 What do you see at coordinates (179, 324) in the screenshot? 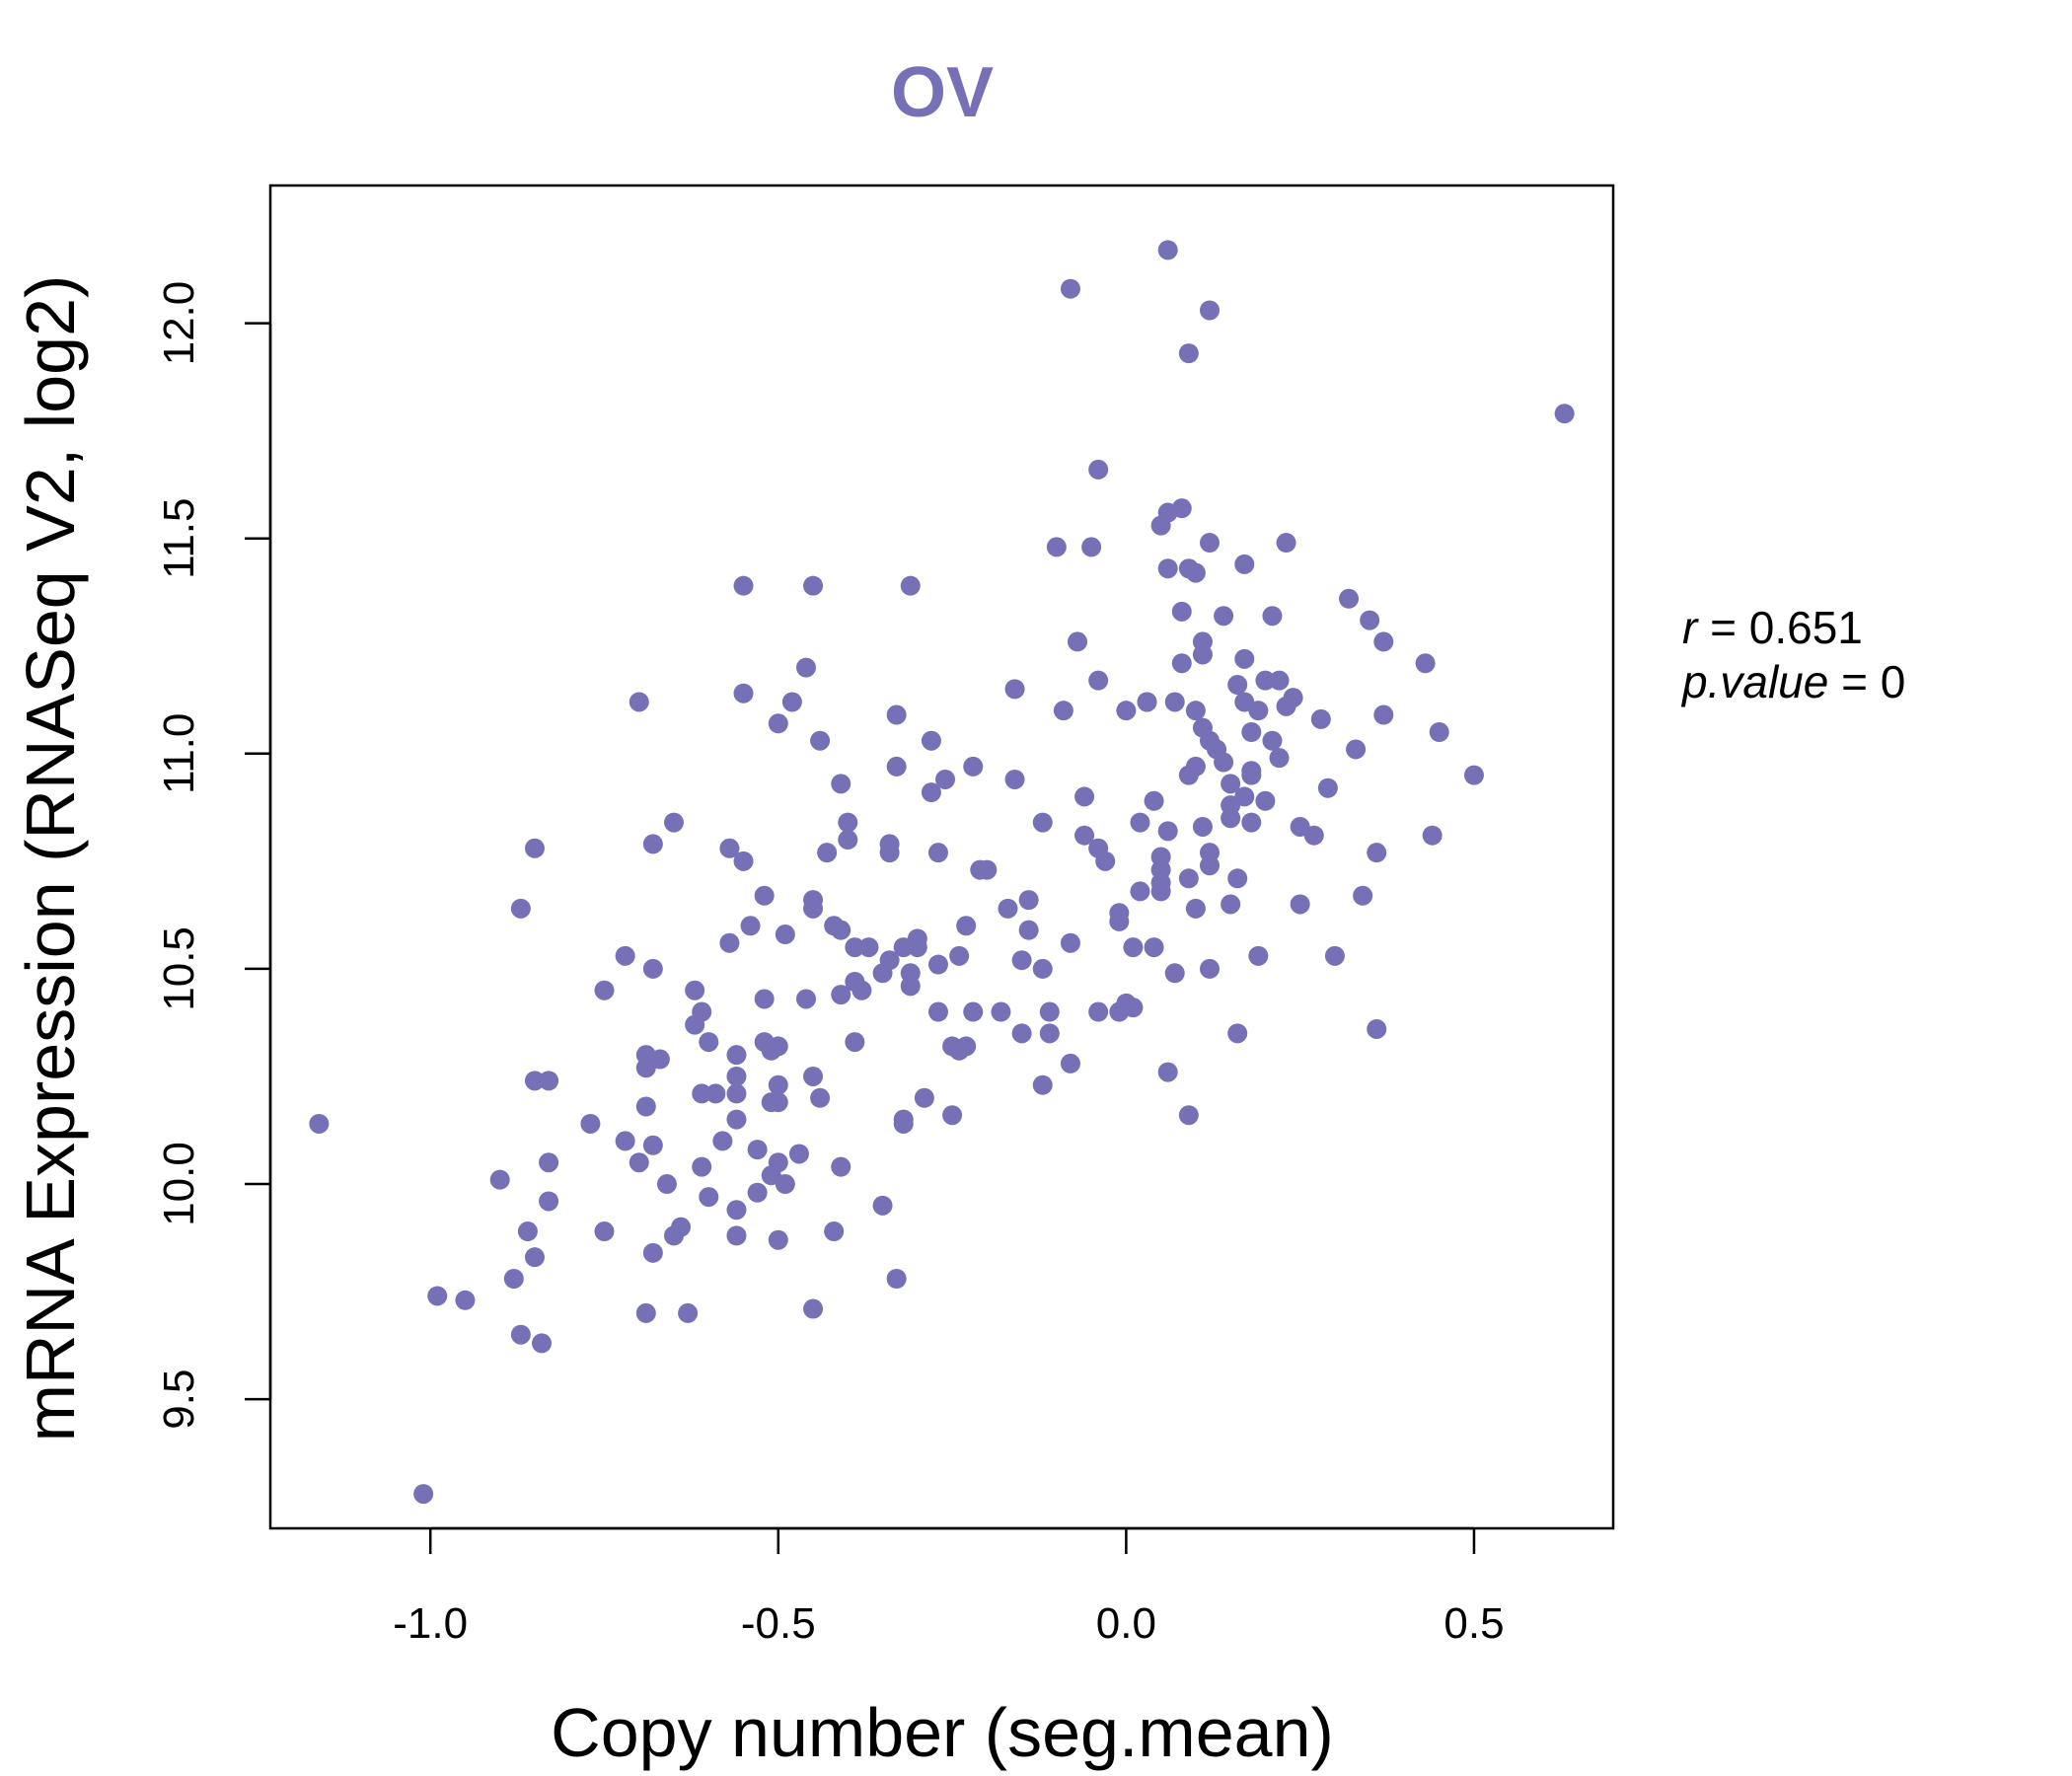
I see `y-tick-label: 12.0` at bounding box center [179, 324].